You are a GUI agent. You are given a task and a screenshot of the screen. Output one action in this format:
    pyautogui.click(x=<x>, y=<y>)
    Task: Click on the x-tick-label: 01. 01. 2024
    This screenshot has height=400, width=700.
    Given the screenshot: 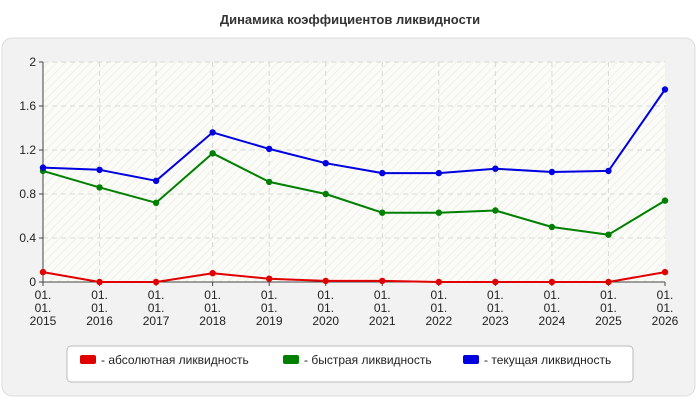 What is the action you would take?
    pyautogui.click(x=552, y=308)
    